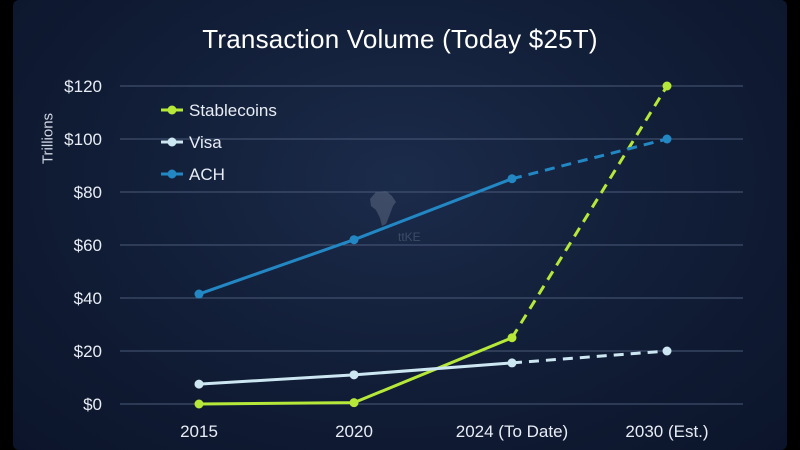 This screenshot has width=800, height=450. Describe the element at coordinates (207, 174) in the screenshot. I see `legend-label: ACH` at that location.